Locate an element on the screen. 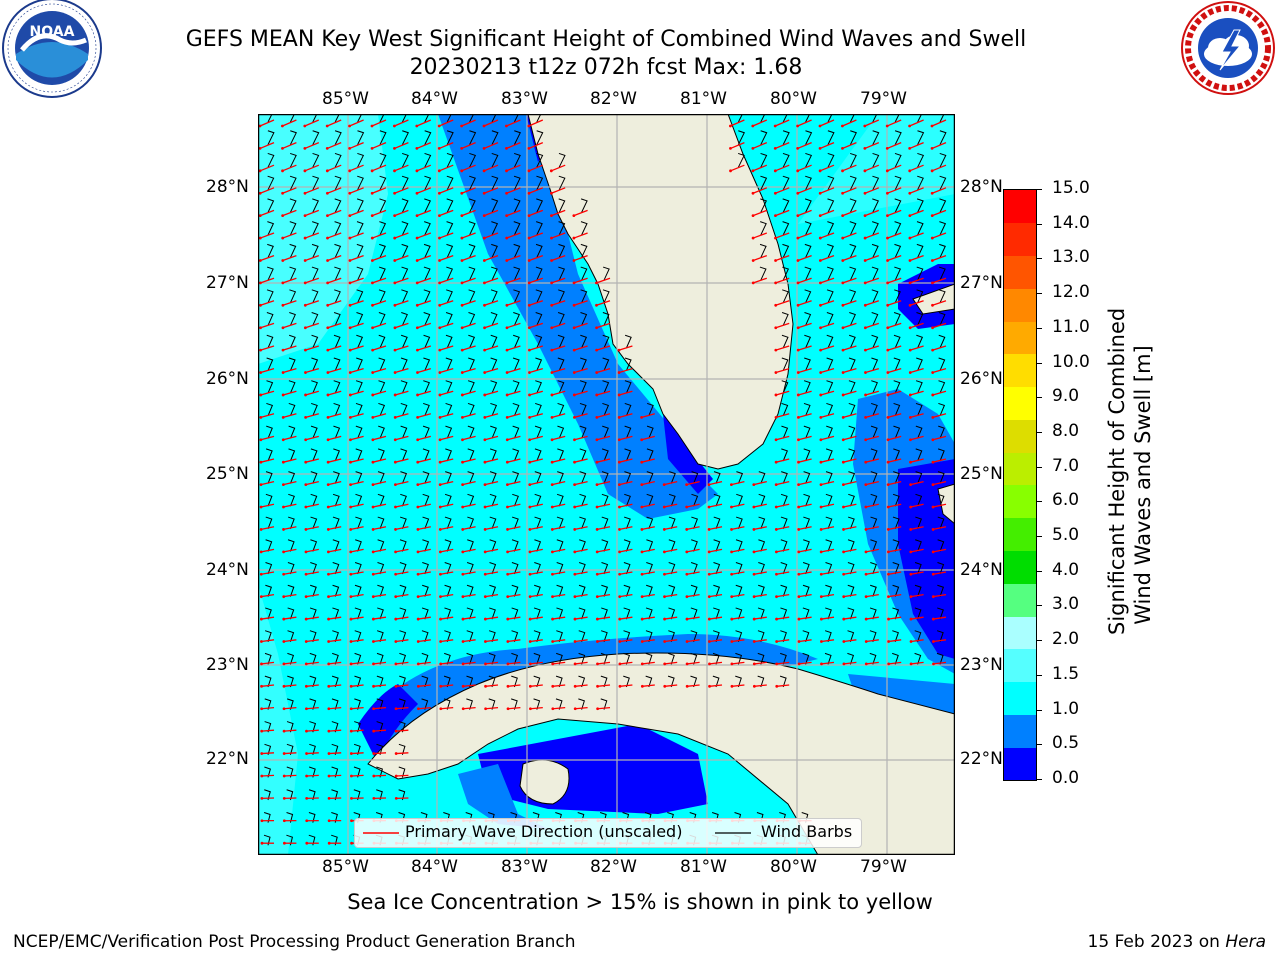 The width and height of the screenshot is (1280, 960). colorbar-tick-label: 3.0 is located at coordinates (1065, 604).